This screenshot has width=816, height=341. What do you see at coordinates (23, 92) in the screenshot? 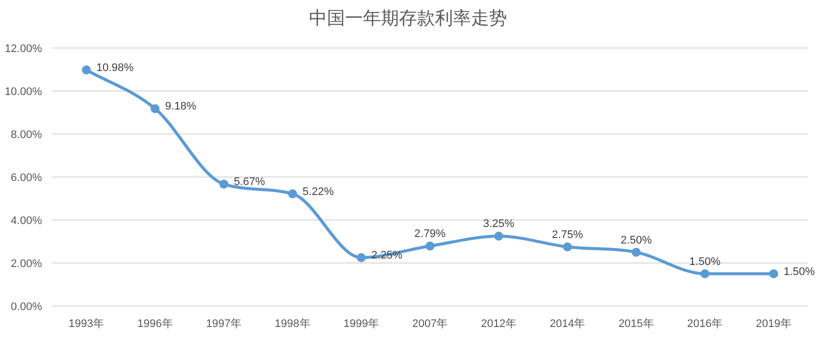
I see `y-tick-label: 10.00%` at bounding box center [23, 92].